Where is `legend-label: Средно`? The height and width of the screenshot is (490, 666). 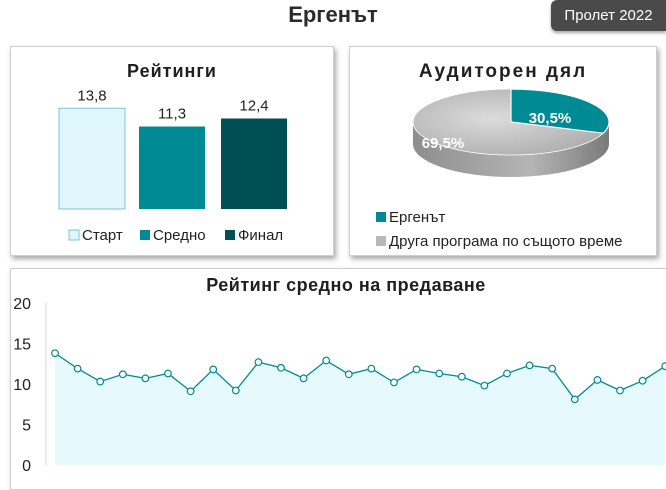
legend-label: Средно is located at coordinates (179, 235).